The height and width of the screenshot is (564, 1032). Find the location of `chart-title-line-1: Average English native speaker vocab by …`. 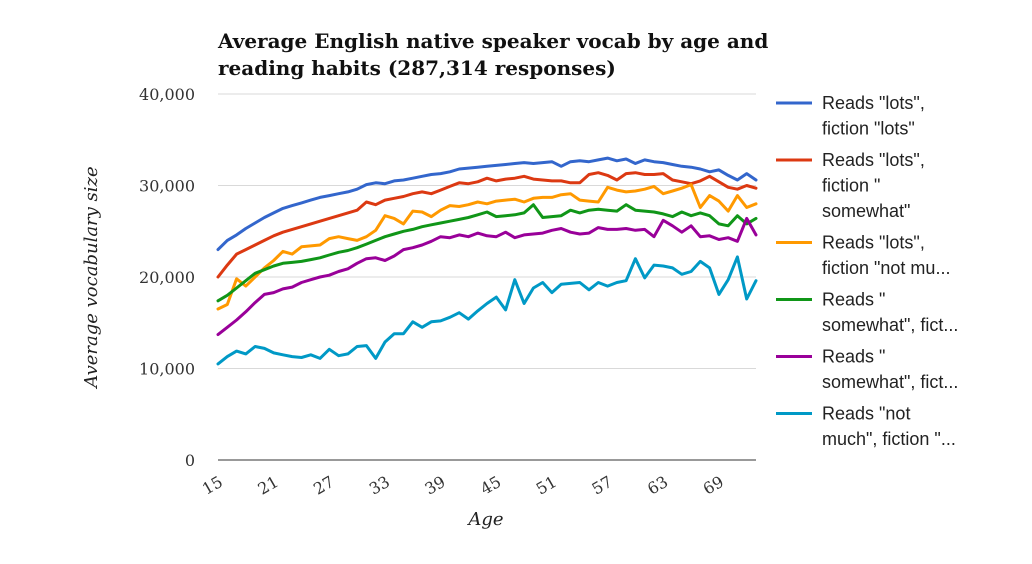

chart-title-line-1: Average English native speaker vocab by … is located at coordinates (492, 41).